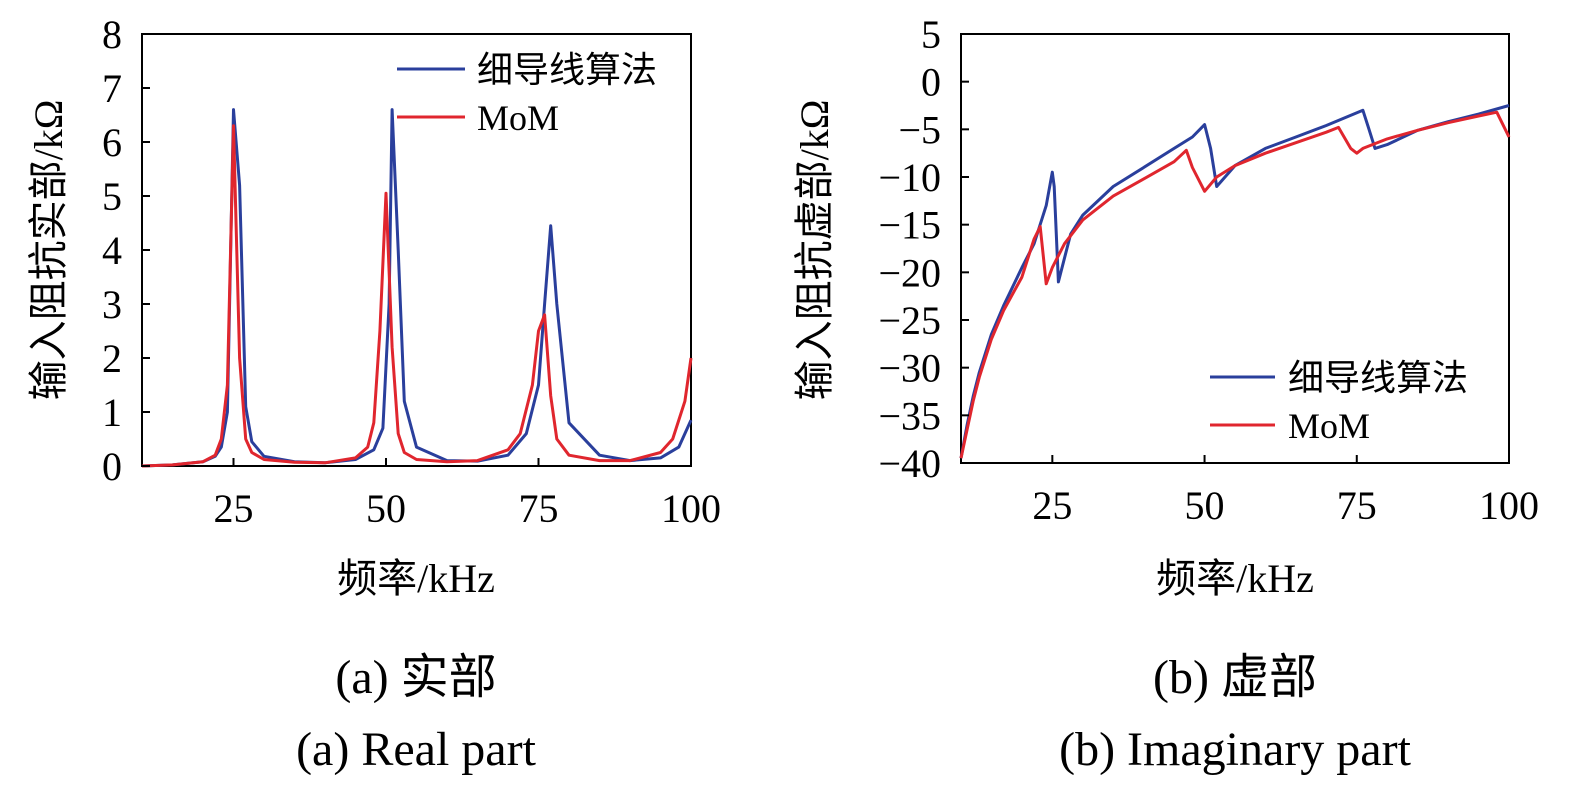 The width and height of the screenshot is (1575, 797). What do you see at coordinates (48, 250) in the screenshot?
I see `panel-a-y-axis-label: 输入阻抗实部/kΩ` at bounding box center [48, 250].